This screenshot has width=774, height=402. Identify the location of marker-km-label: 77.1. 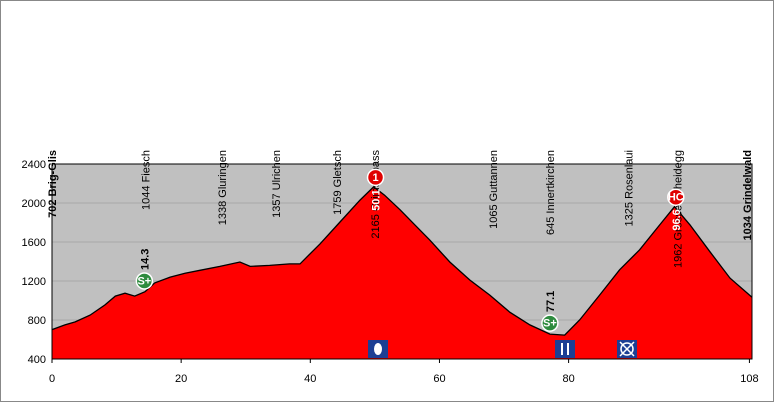
(551, 301).